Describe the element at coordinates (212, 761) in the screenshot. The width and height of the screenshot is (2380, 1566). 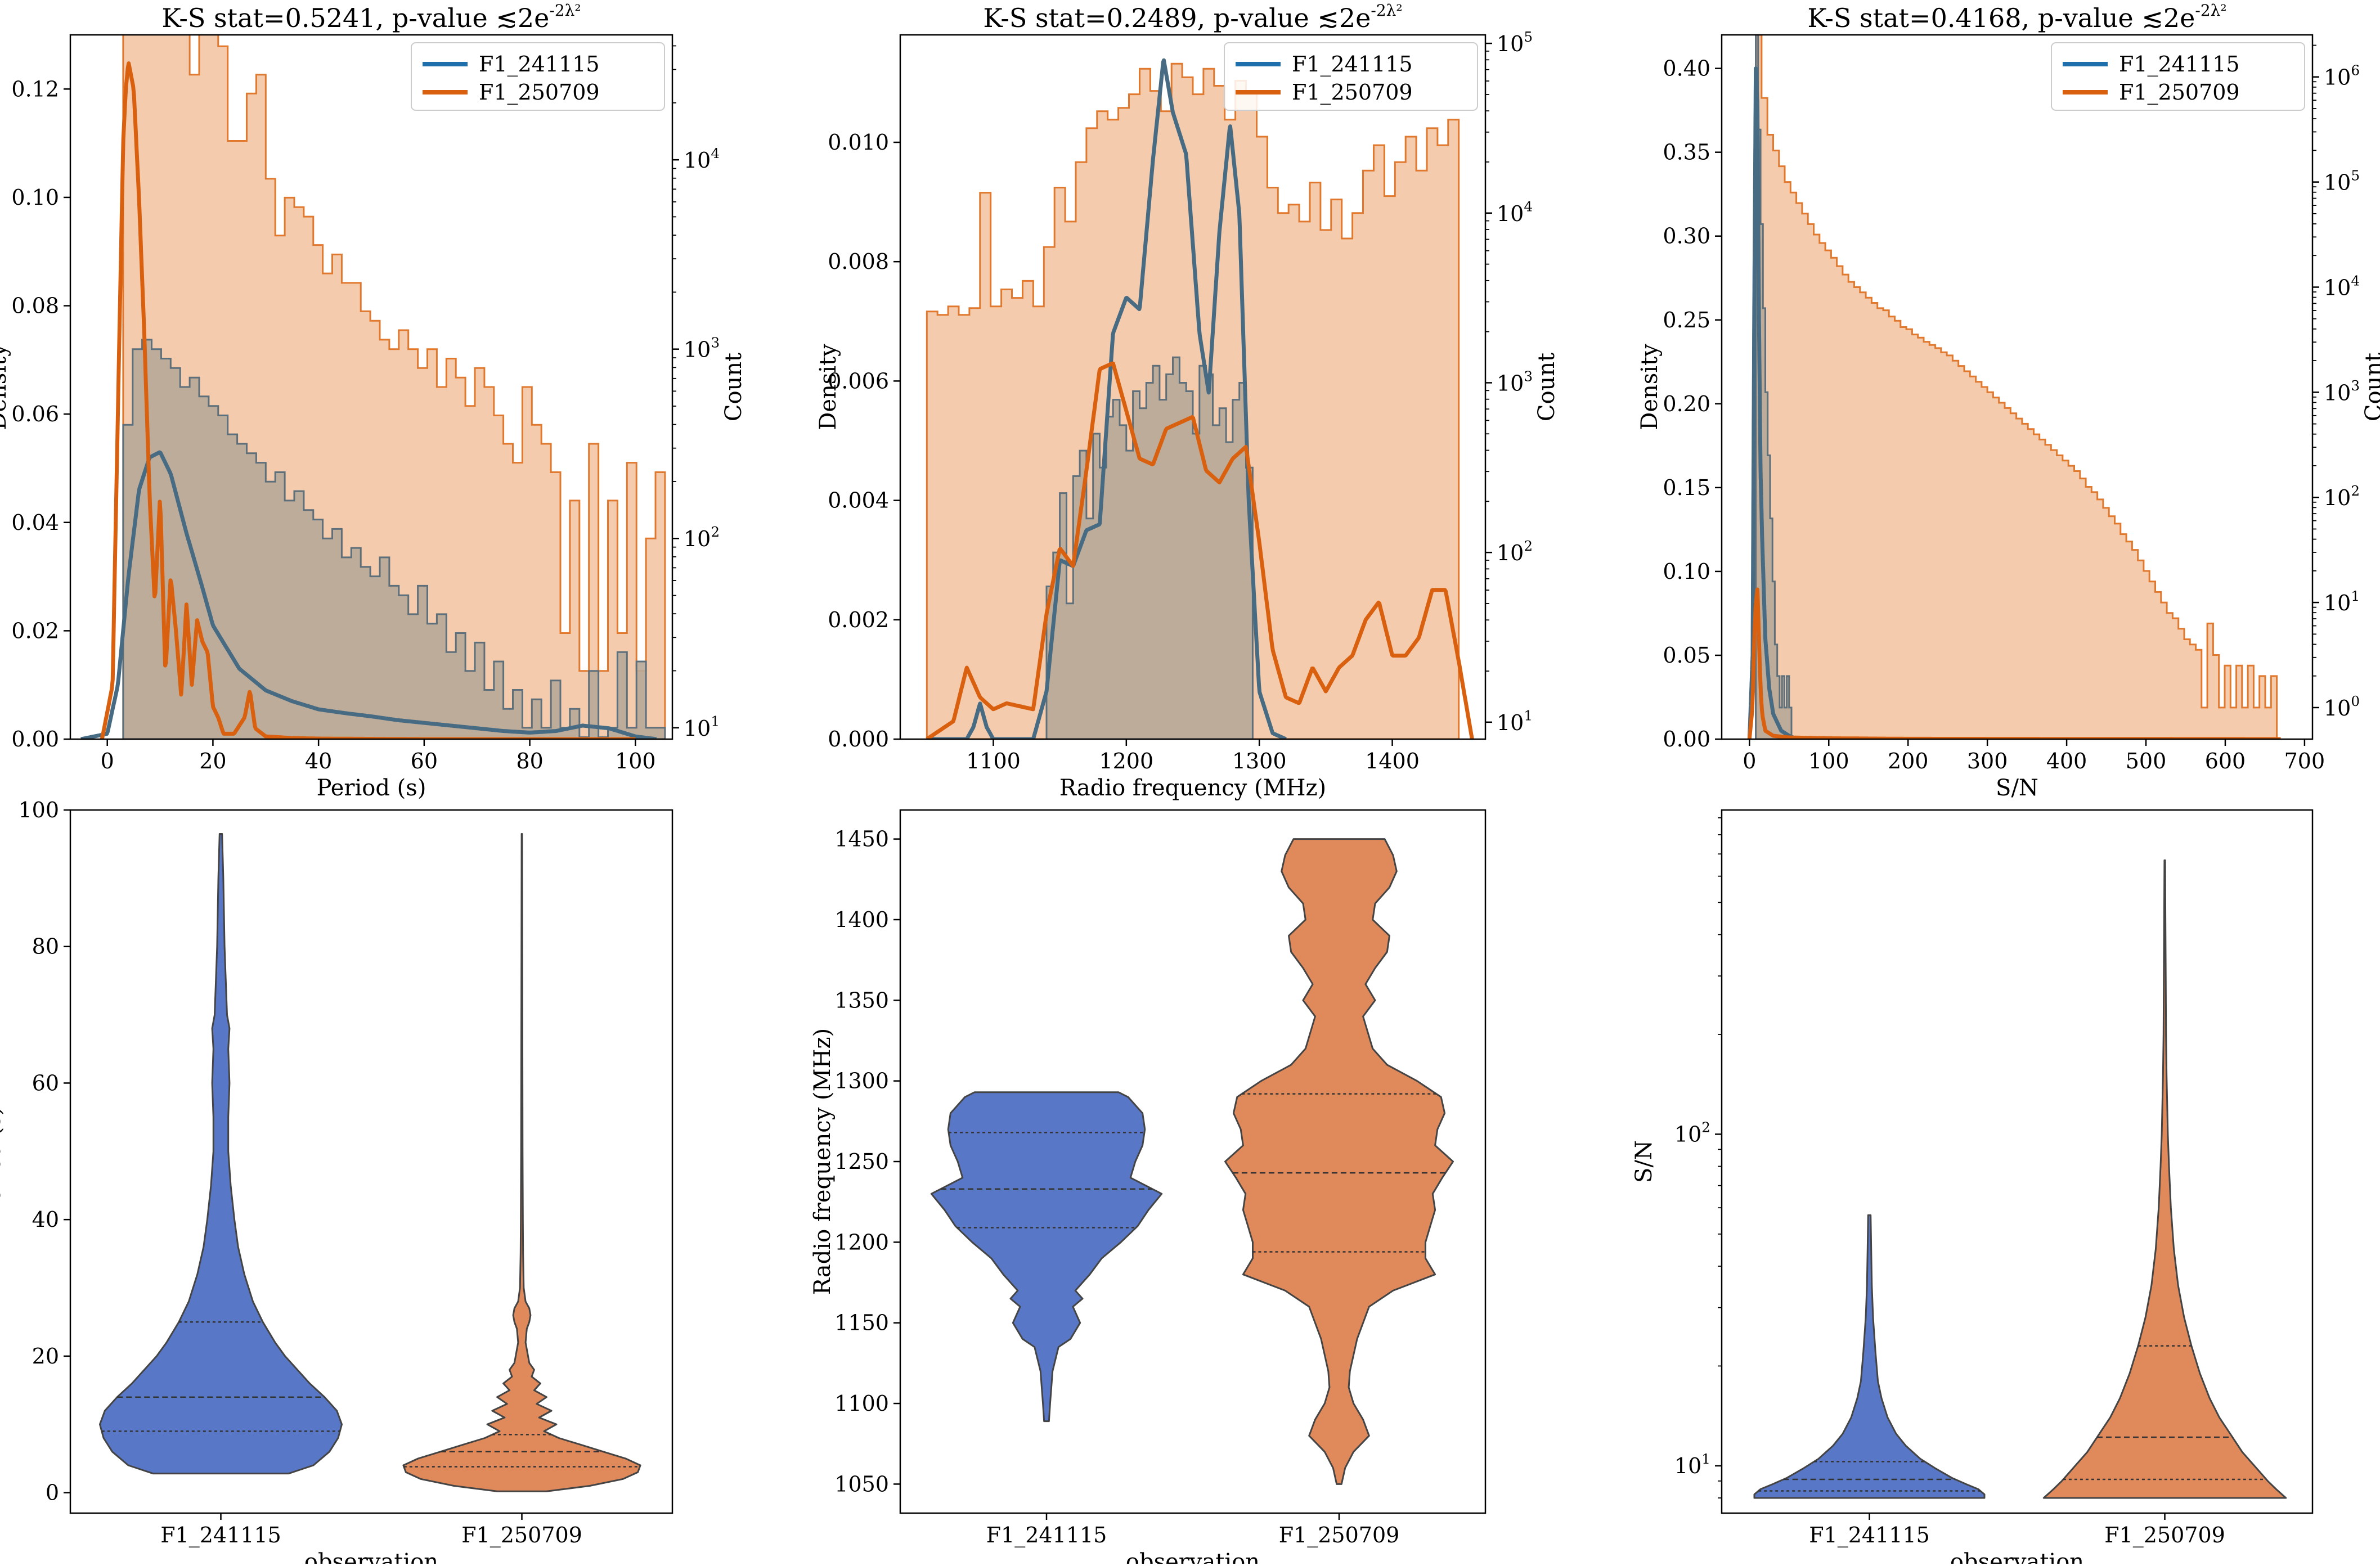
I see `x-tick-label: 20` at that location.